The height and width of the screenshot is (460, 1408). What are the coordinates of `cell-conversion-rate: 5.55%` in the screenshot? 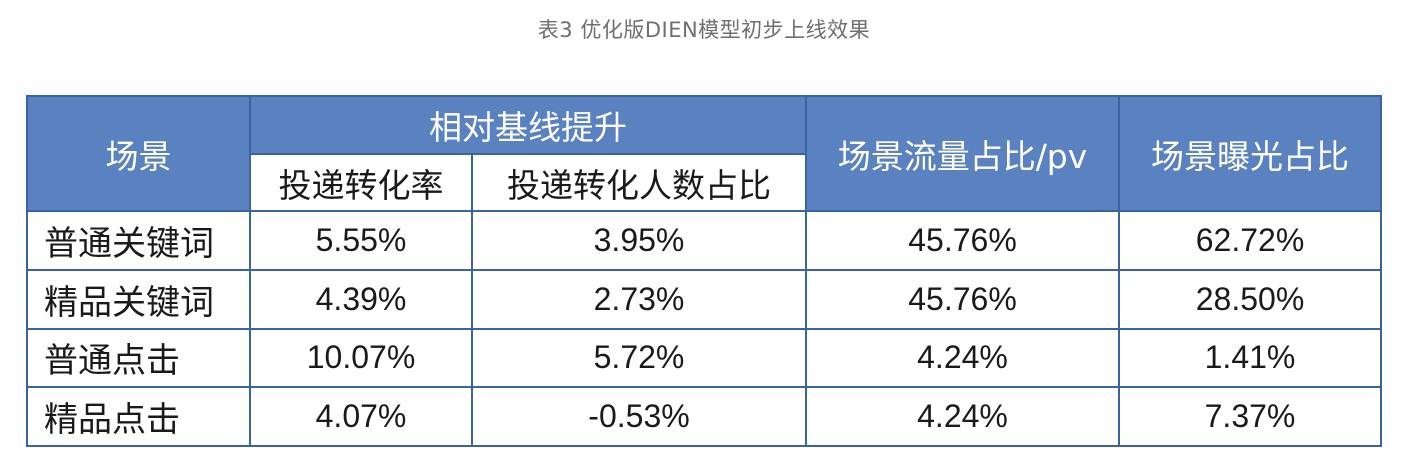 It's located at (361, 240).